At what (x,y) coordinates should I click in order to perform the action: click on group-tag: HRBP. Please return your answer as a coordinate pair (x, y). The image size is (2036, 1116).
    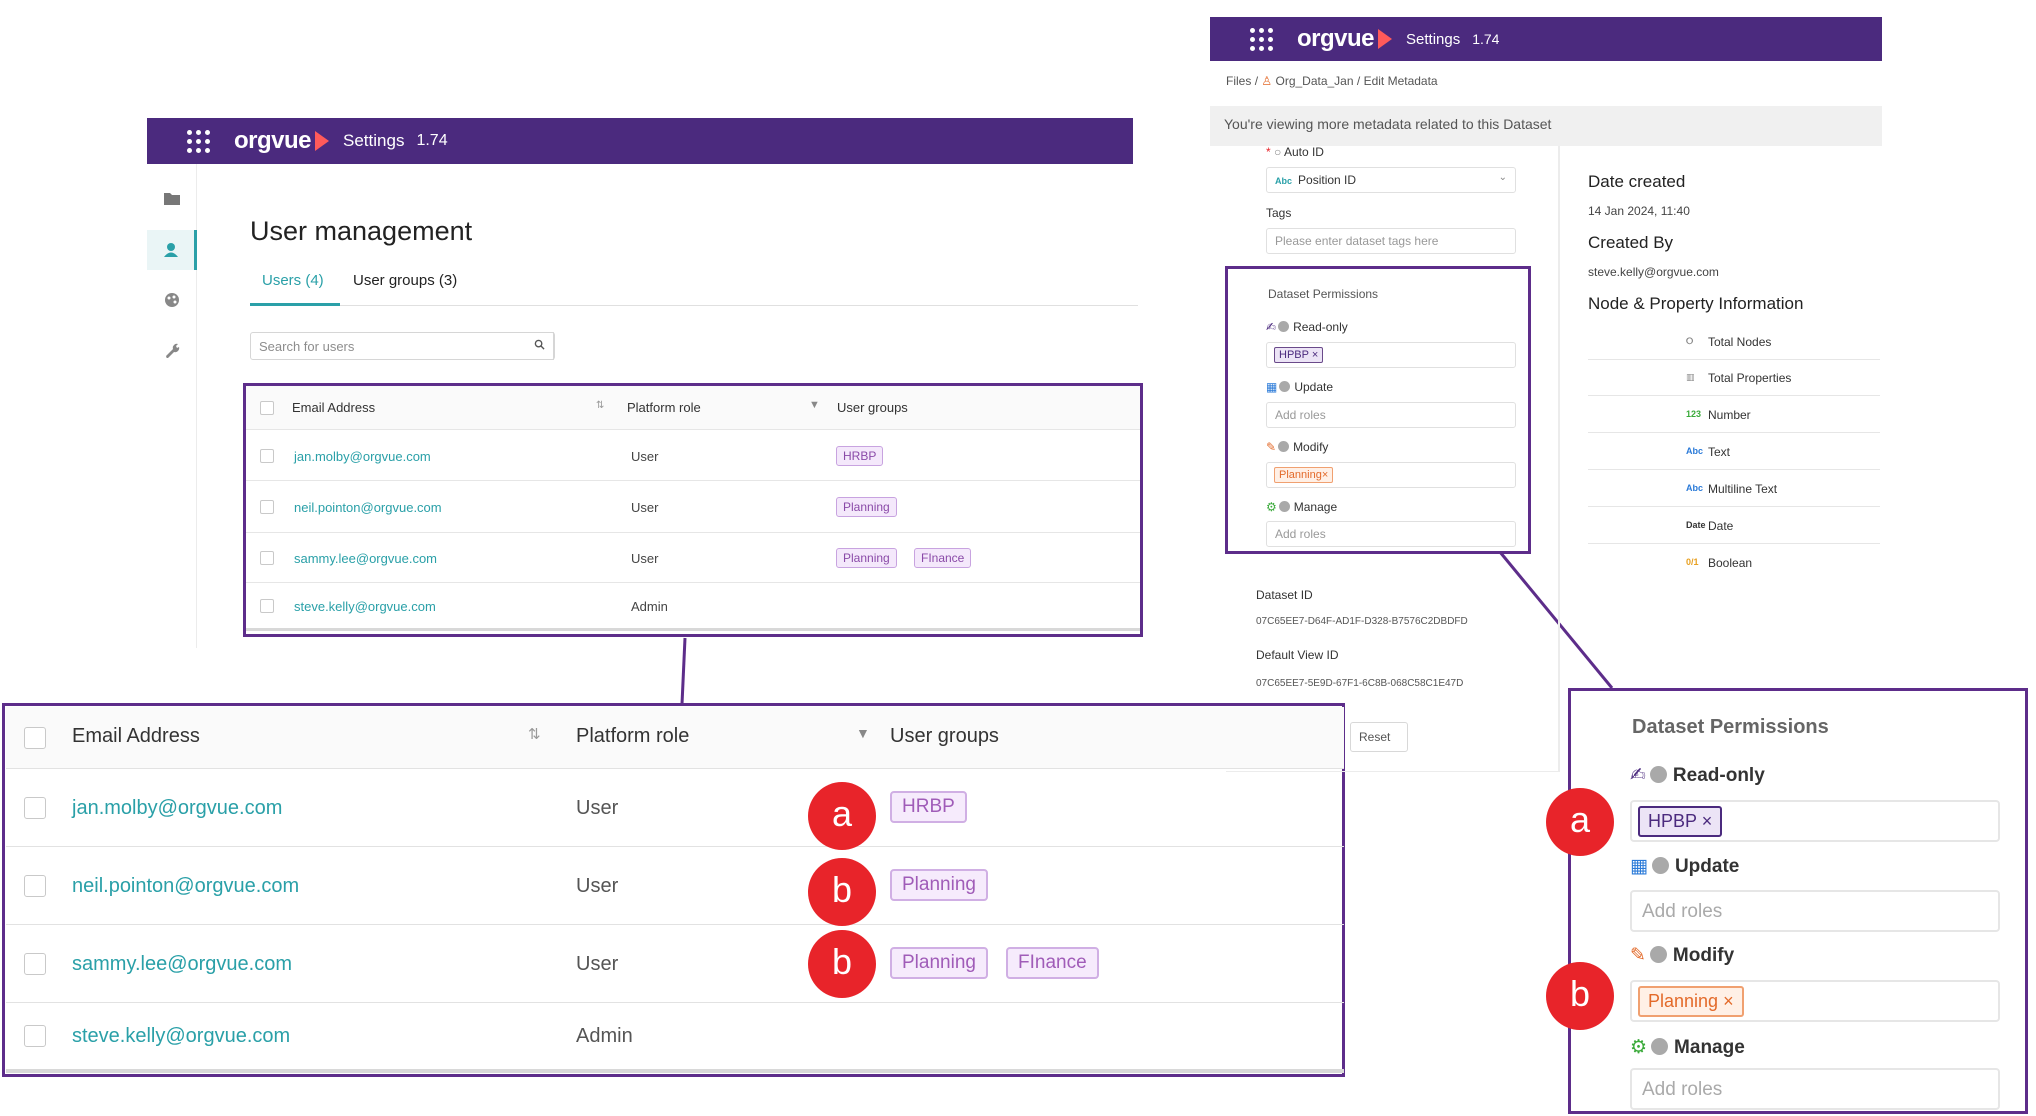
    Looking at the image, I should click on (860, 456).